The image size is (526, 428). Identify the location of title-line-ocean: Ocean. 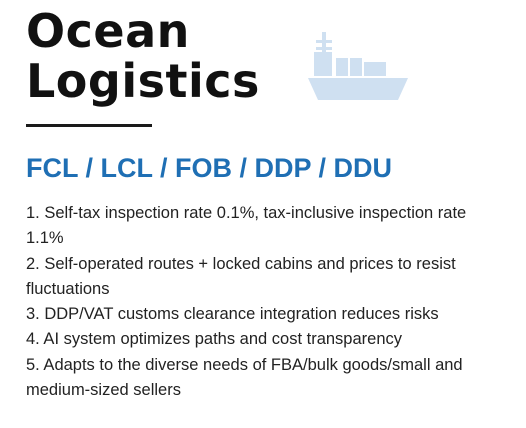
(108, 31).